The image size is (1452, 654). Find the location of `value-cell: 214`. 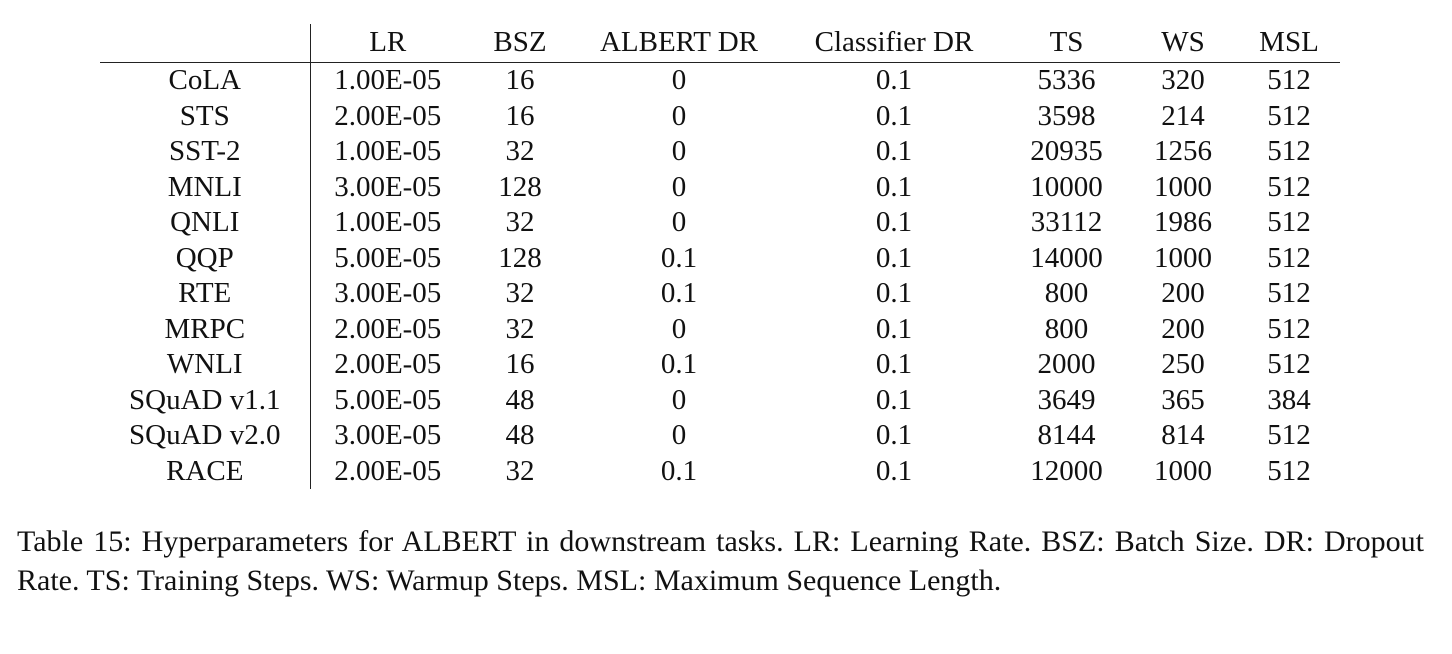

value-cell: 214 is located at coordinates (1183, 115).